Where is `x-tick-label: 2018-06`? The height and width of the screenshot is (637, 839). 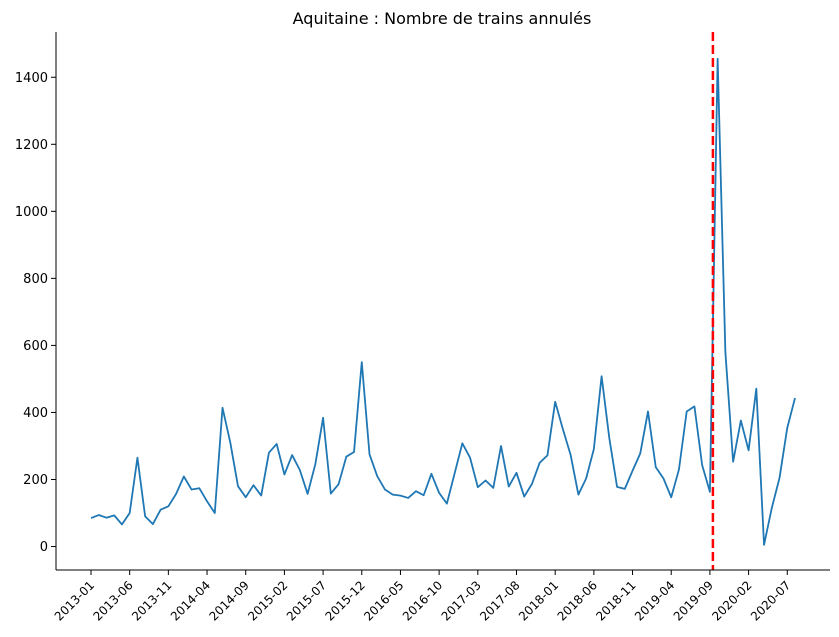 x-tick-label: 2018-06 is located at coordinates (577, 600).